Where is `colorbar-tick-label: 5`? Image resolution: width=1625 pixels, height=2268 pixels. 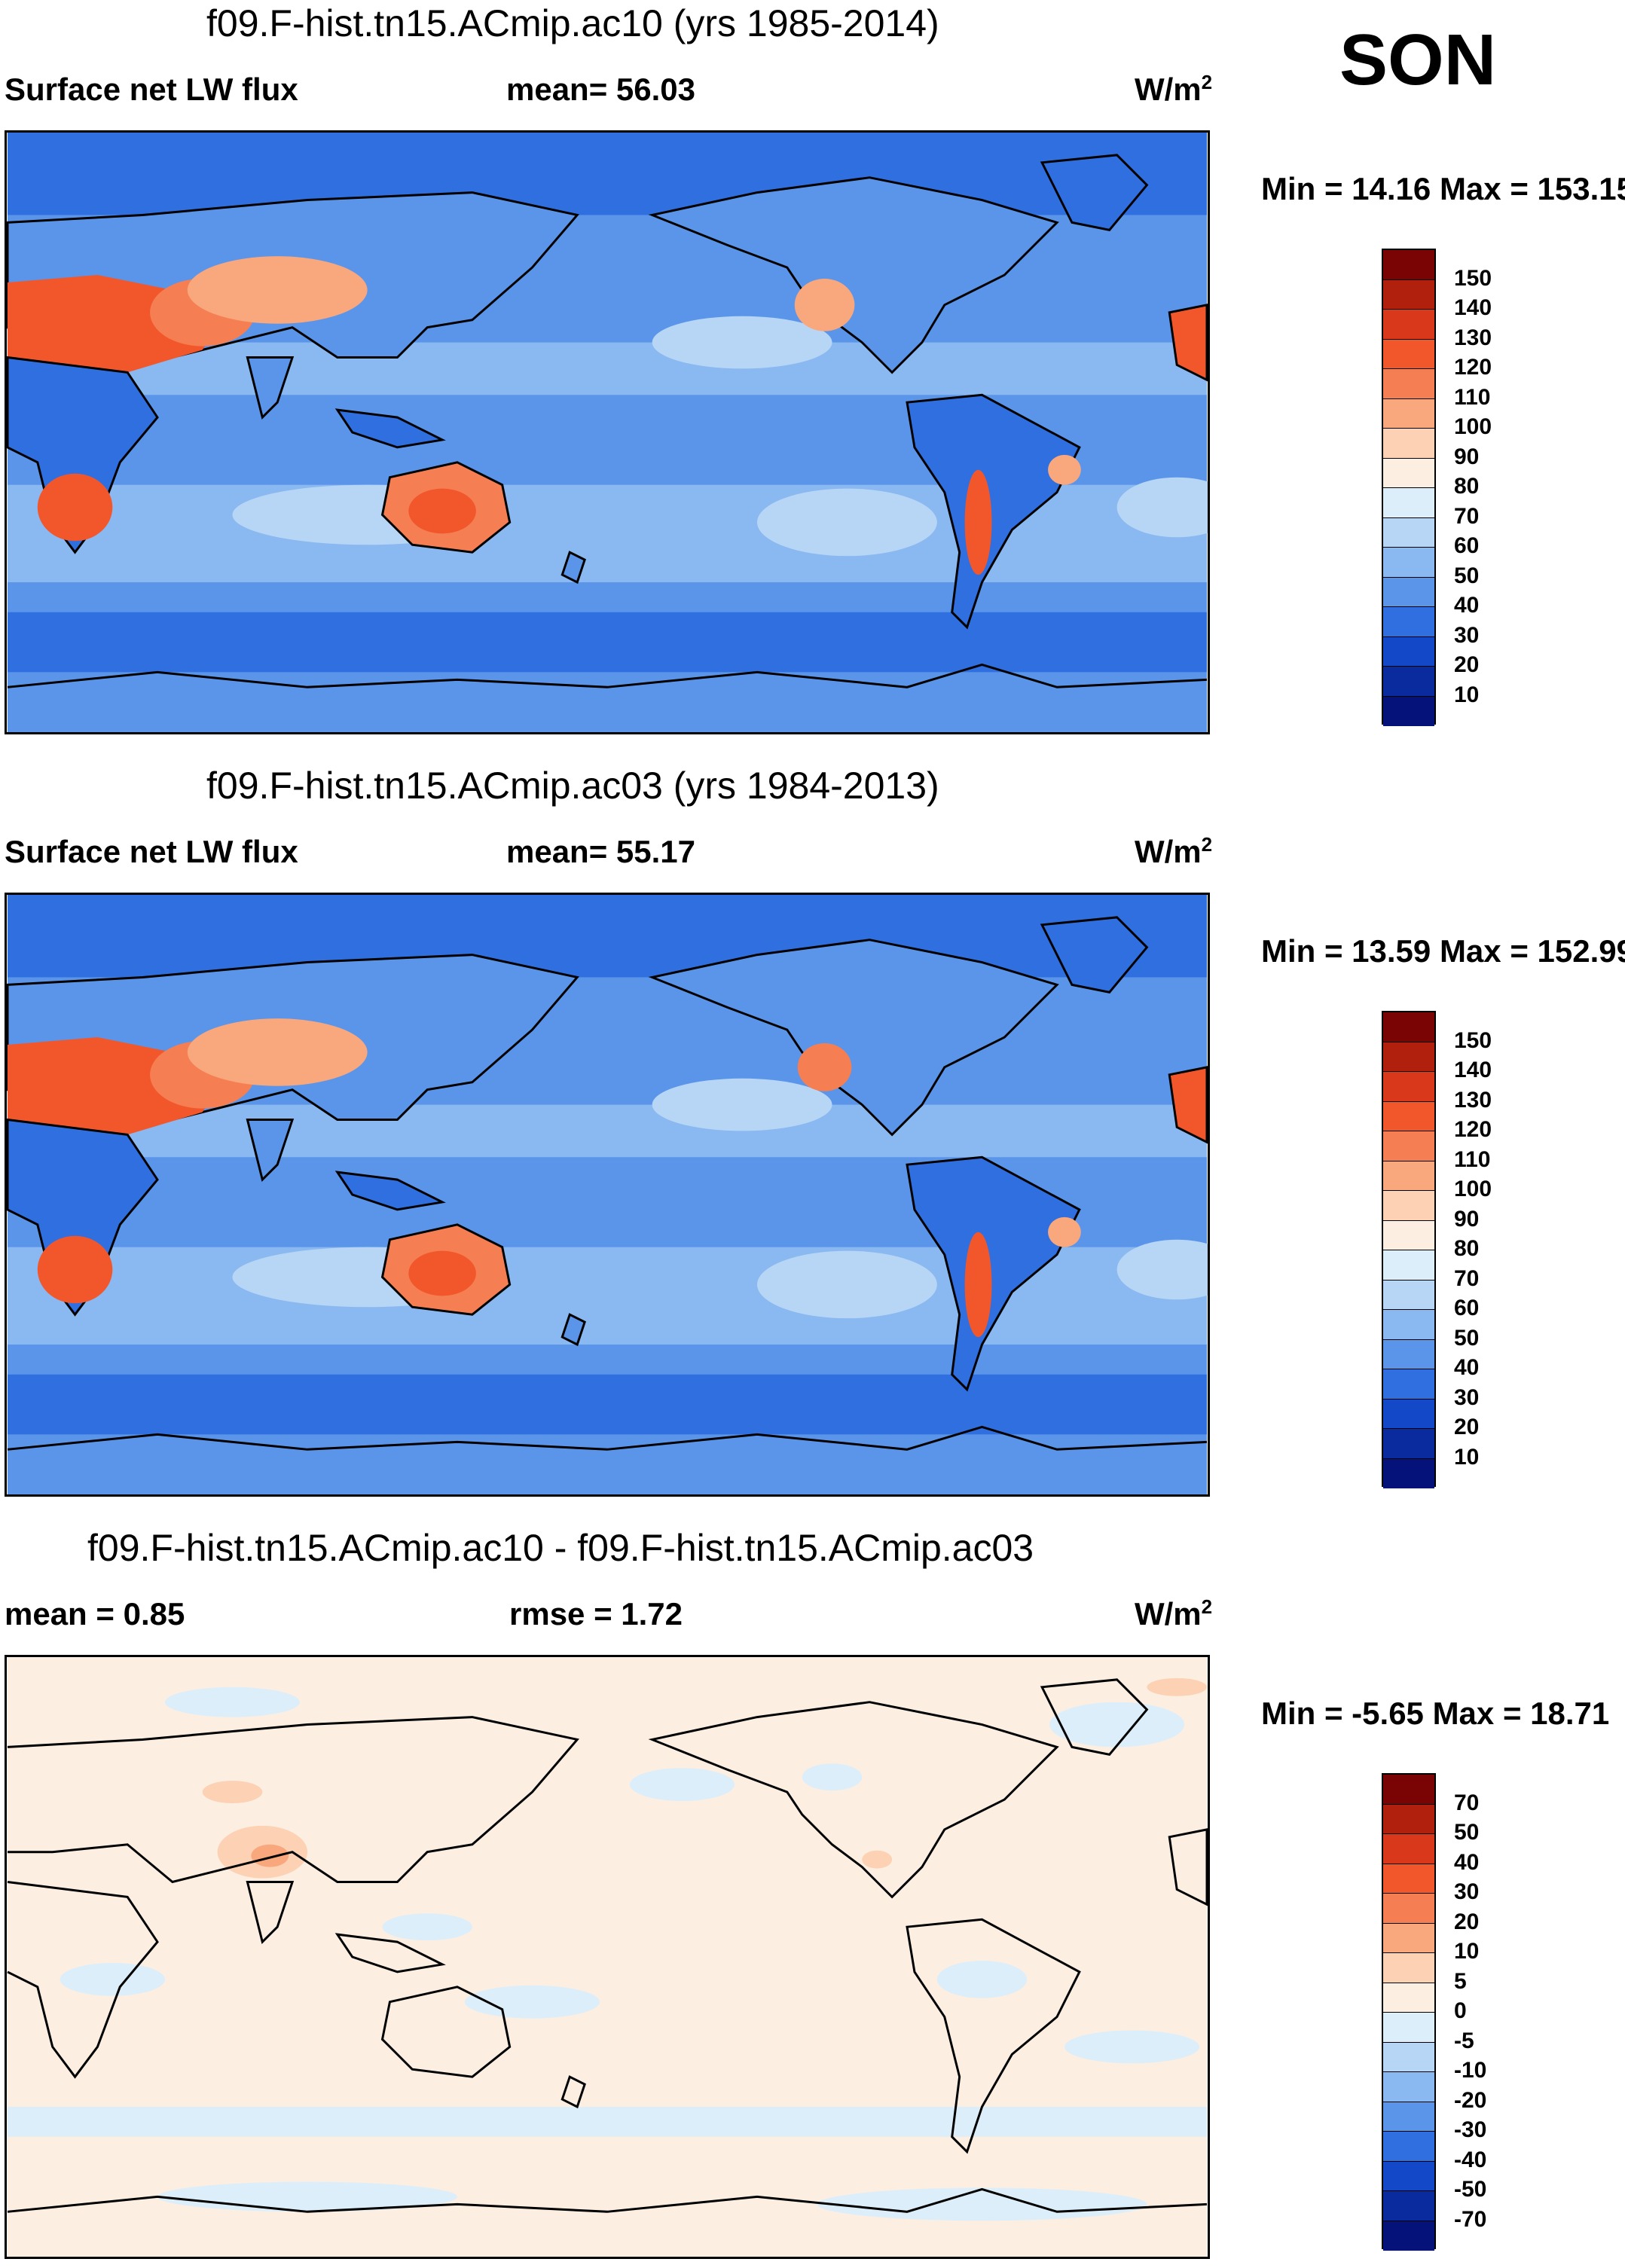
colorbar-tick-label: 5 is located at coordinates (1460, 1981).